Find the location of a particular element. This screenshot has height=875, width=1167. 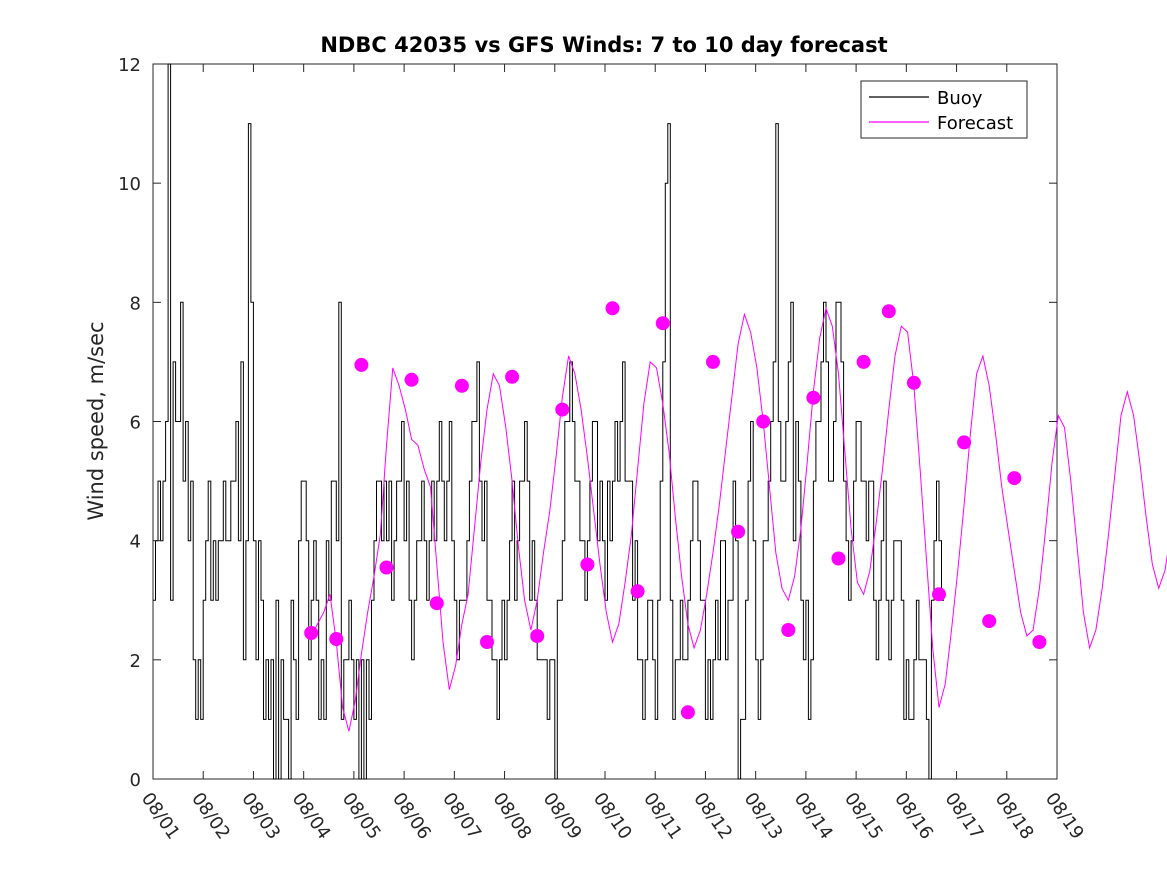

y-tick-label: 10 is located at coordinates (129, 184).